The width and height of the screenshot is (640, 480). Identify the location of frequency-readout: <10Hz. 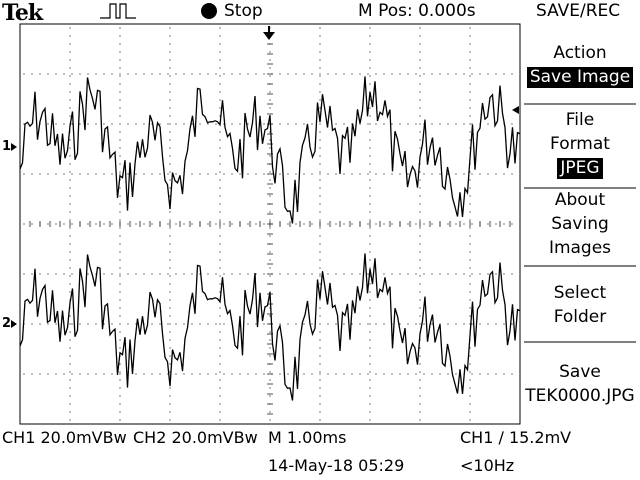
(487, 465).